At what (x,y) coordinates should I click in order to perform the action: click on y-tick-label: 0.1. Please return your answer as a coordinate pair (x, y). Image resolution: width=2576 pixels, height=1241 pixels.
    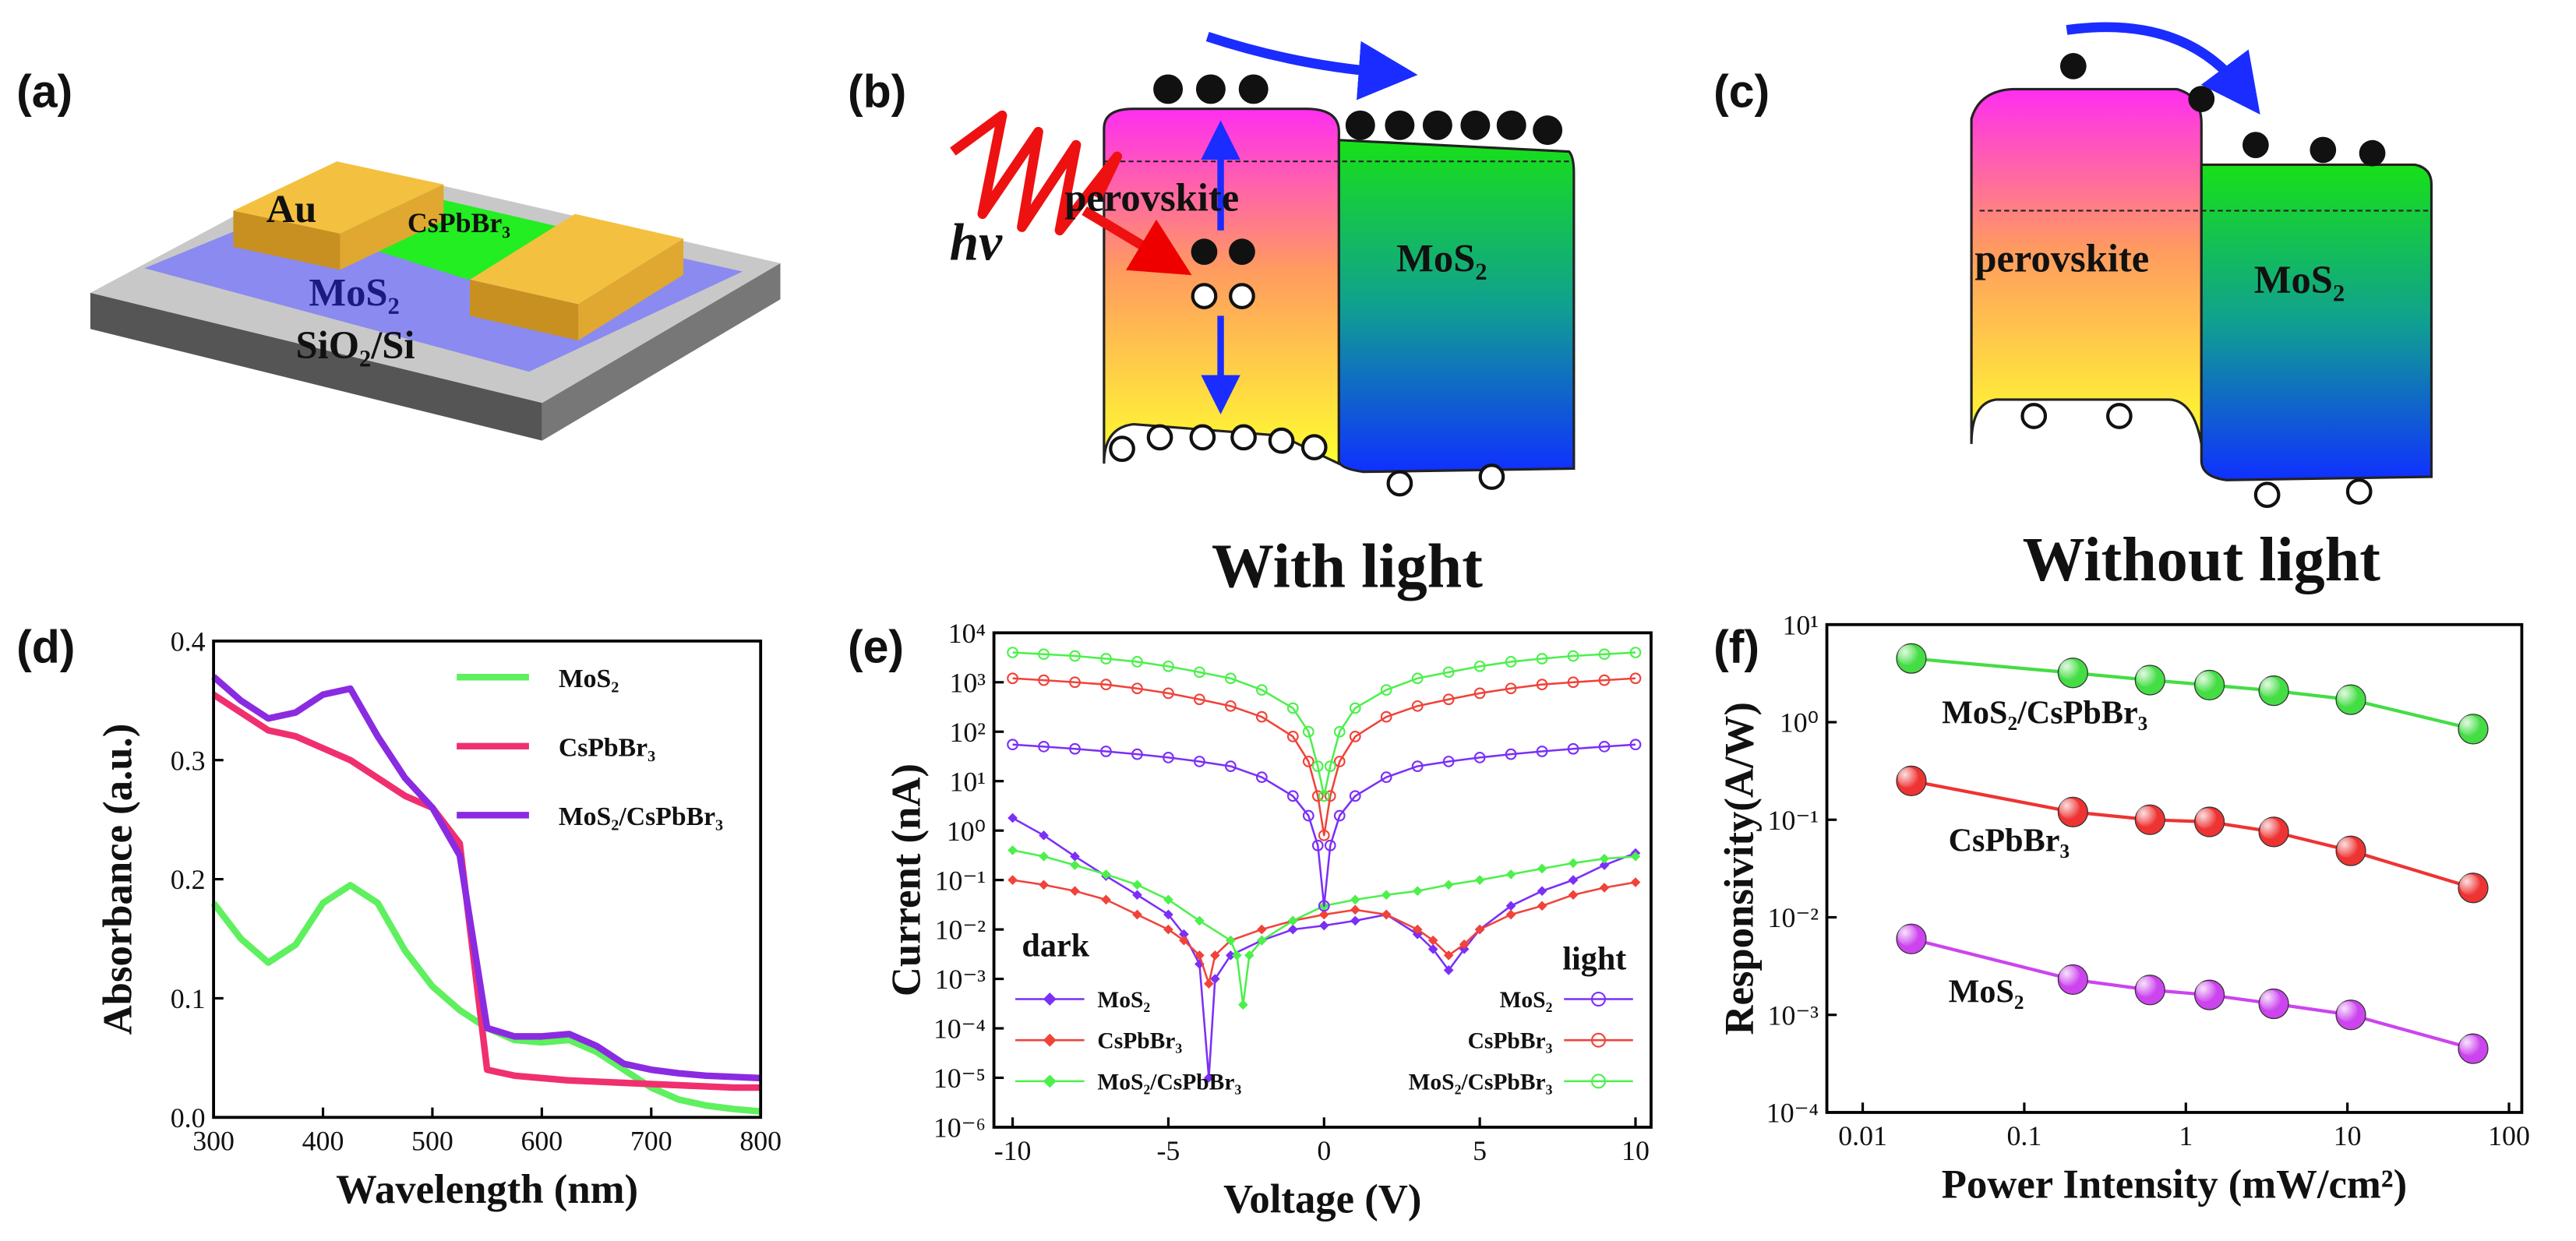
    Looking at the image, I should click on (188, 998).